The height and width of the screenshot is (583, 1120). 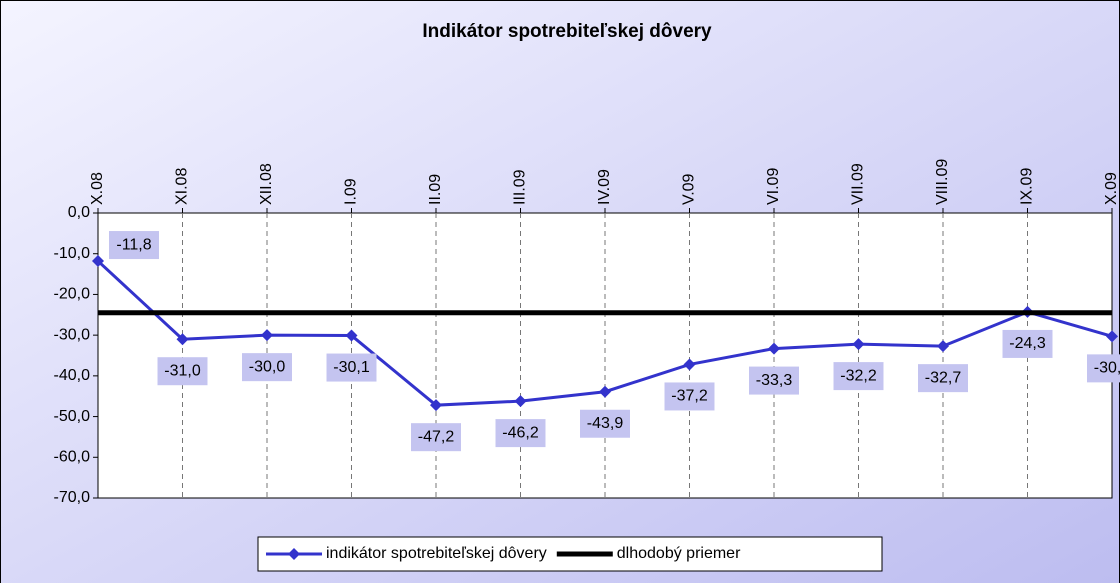 I want to click on value-label: -47,2, so click(x=436, y=436).